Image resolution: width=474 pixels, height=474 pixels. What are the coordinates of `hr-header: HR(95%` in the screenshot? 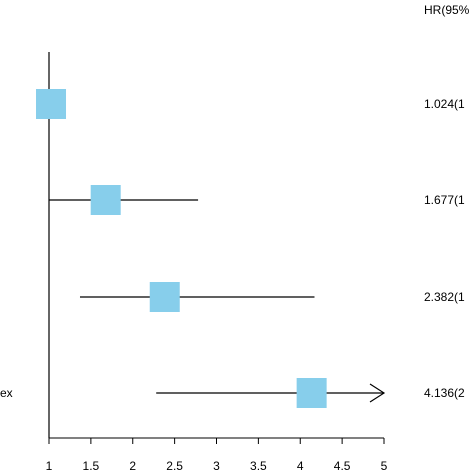 It's located at (447, 10).